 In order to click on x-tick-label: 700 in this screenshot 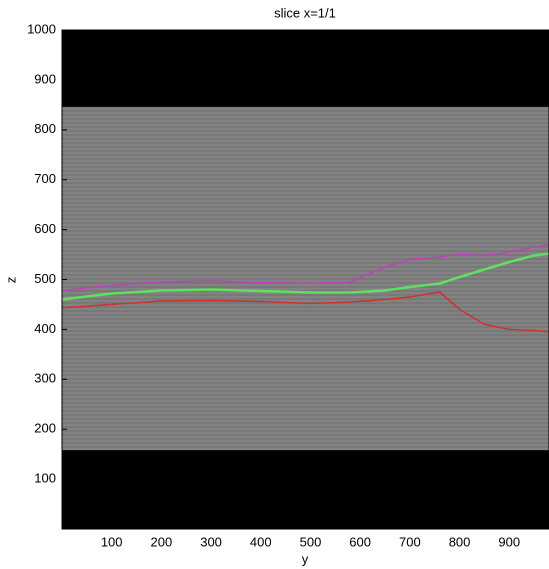, I will do `click(410, 541)`.